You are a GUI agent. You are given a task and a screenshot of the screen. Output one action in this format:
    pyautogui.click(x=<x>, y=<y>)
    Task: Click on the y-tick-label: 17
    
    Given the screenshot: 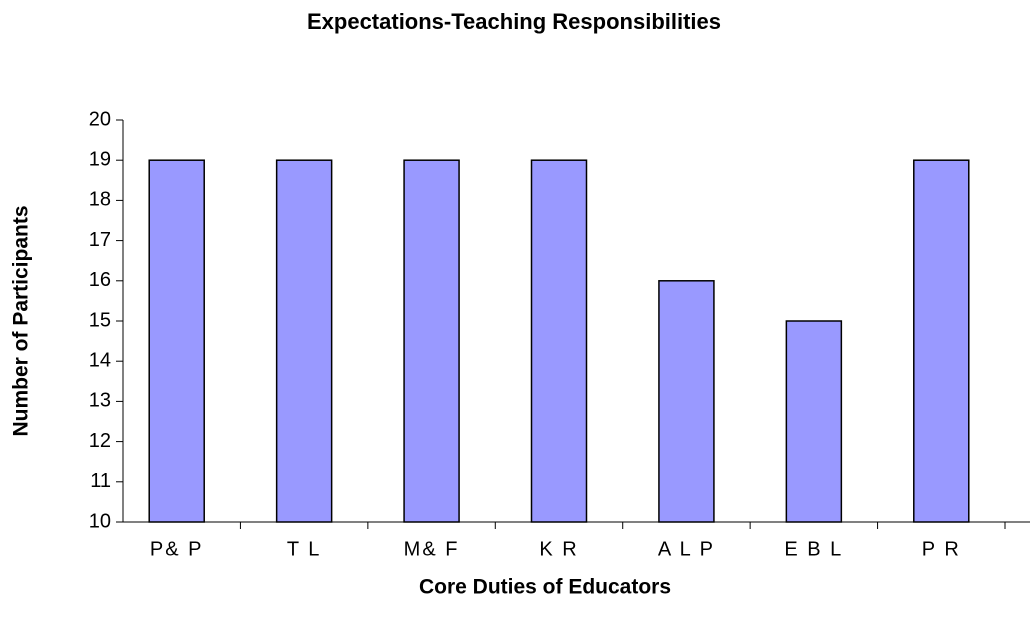 What is the action you would take?
    pyautogui.click(x=100, y=240)
    